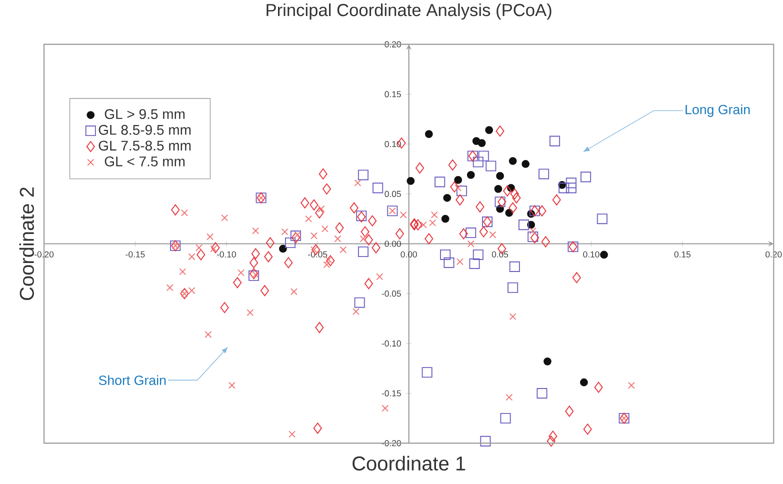 This screenshot has height=484, width=783. Describe the element at coordinates (226, 254) in the screenshot. I see `x-tick-label: -0.10` at that location.